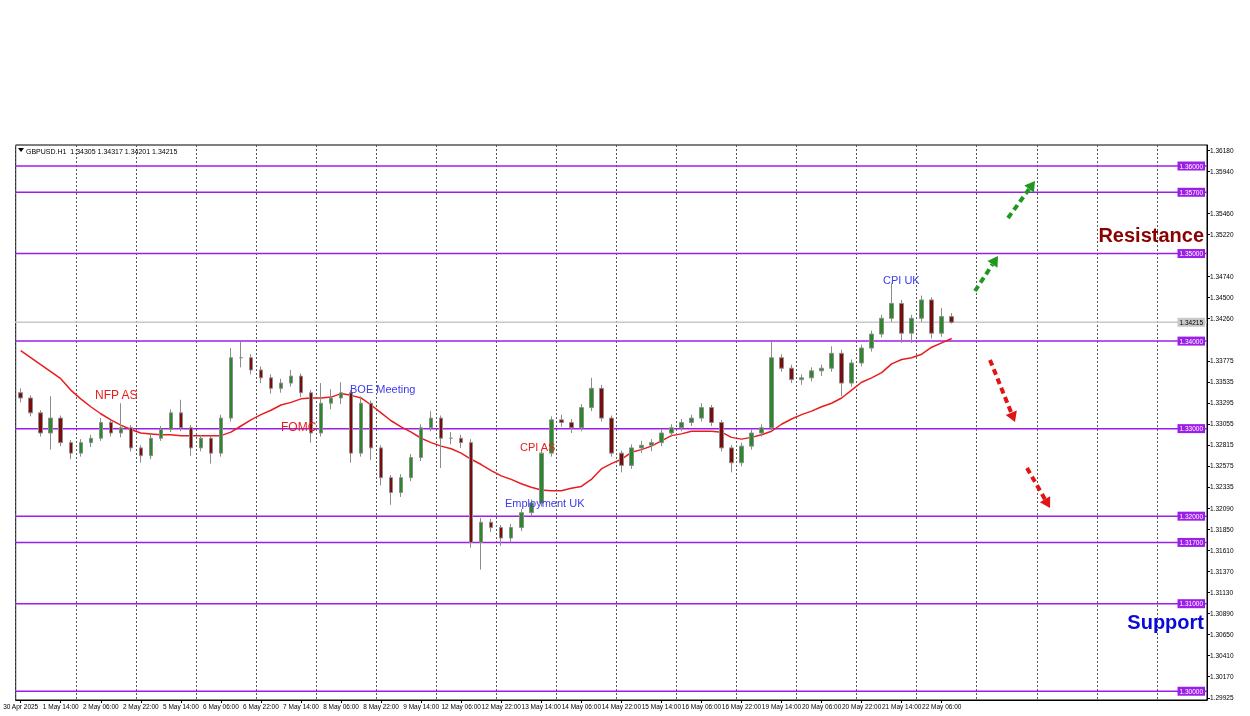 The height and width of the screenshot is (716, 1250). What do you see at coordinates (1151, 235) in the screenshot?
I see `annotation: Resistance` at bounding box center [1151, 235].